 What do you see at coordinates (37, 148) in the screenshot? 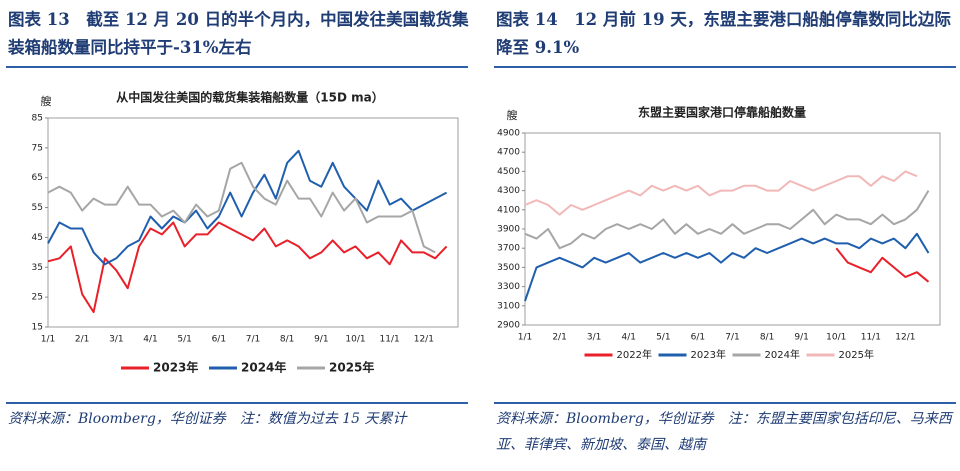
I see `y-tick-label: 75` at bounding box center [37, 148].